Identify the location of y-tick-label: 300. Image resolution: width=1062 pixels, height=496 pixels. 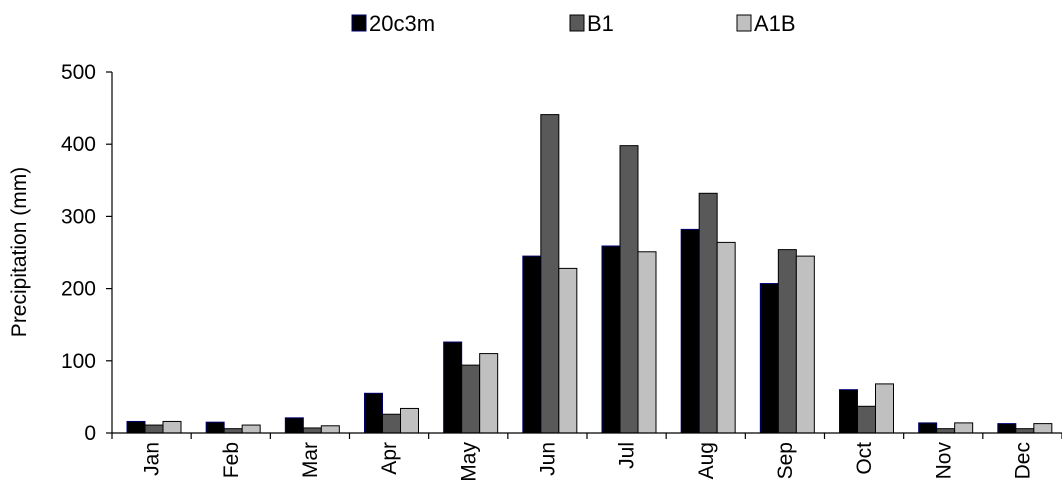
(78, 216).